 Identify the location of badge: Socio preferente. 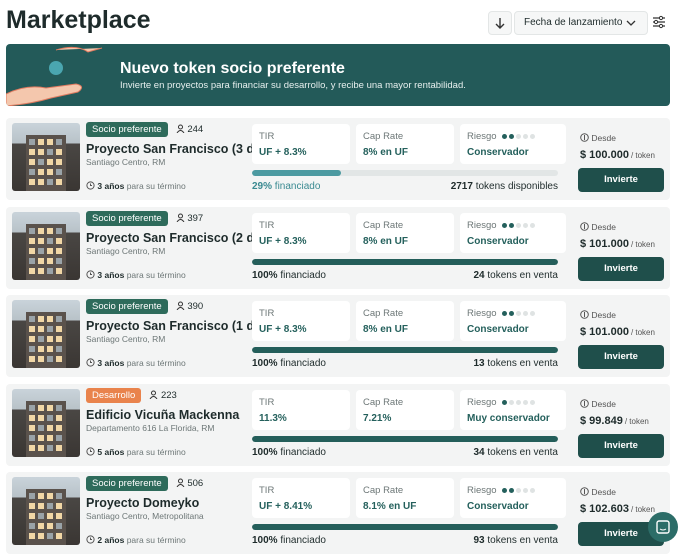
(127, 129).